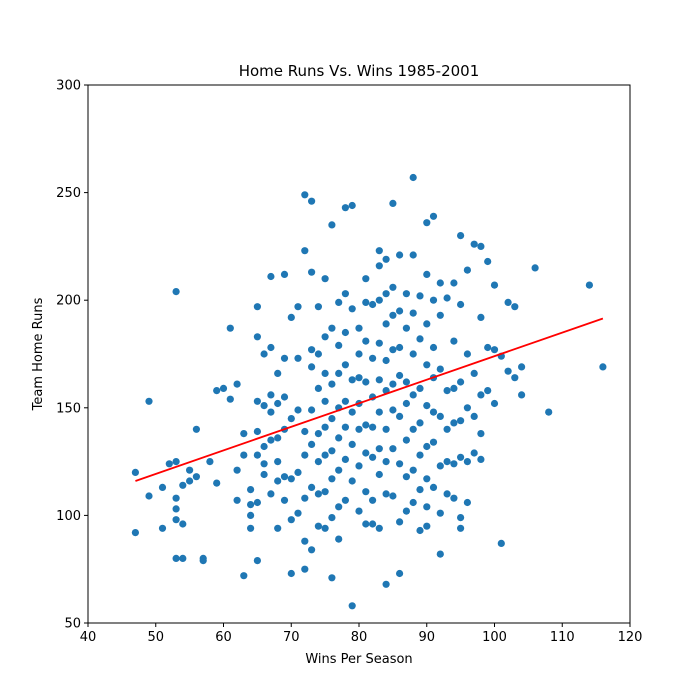  What do you see at coordinates (562, 637) in the screenshot?
I see `x-tick-label: 110` at bounding box center [562, 637].